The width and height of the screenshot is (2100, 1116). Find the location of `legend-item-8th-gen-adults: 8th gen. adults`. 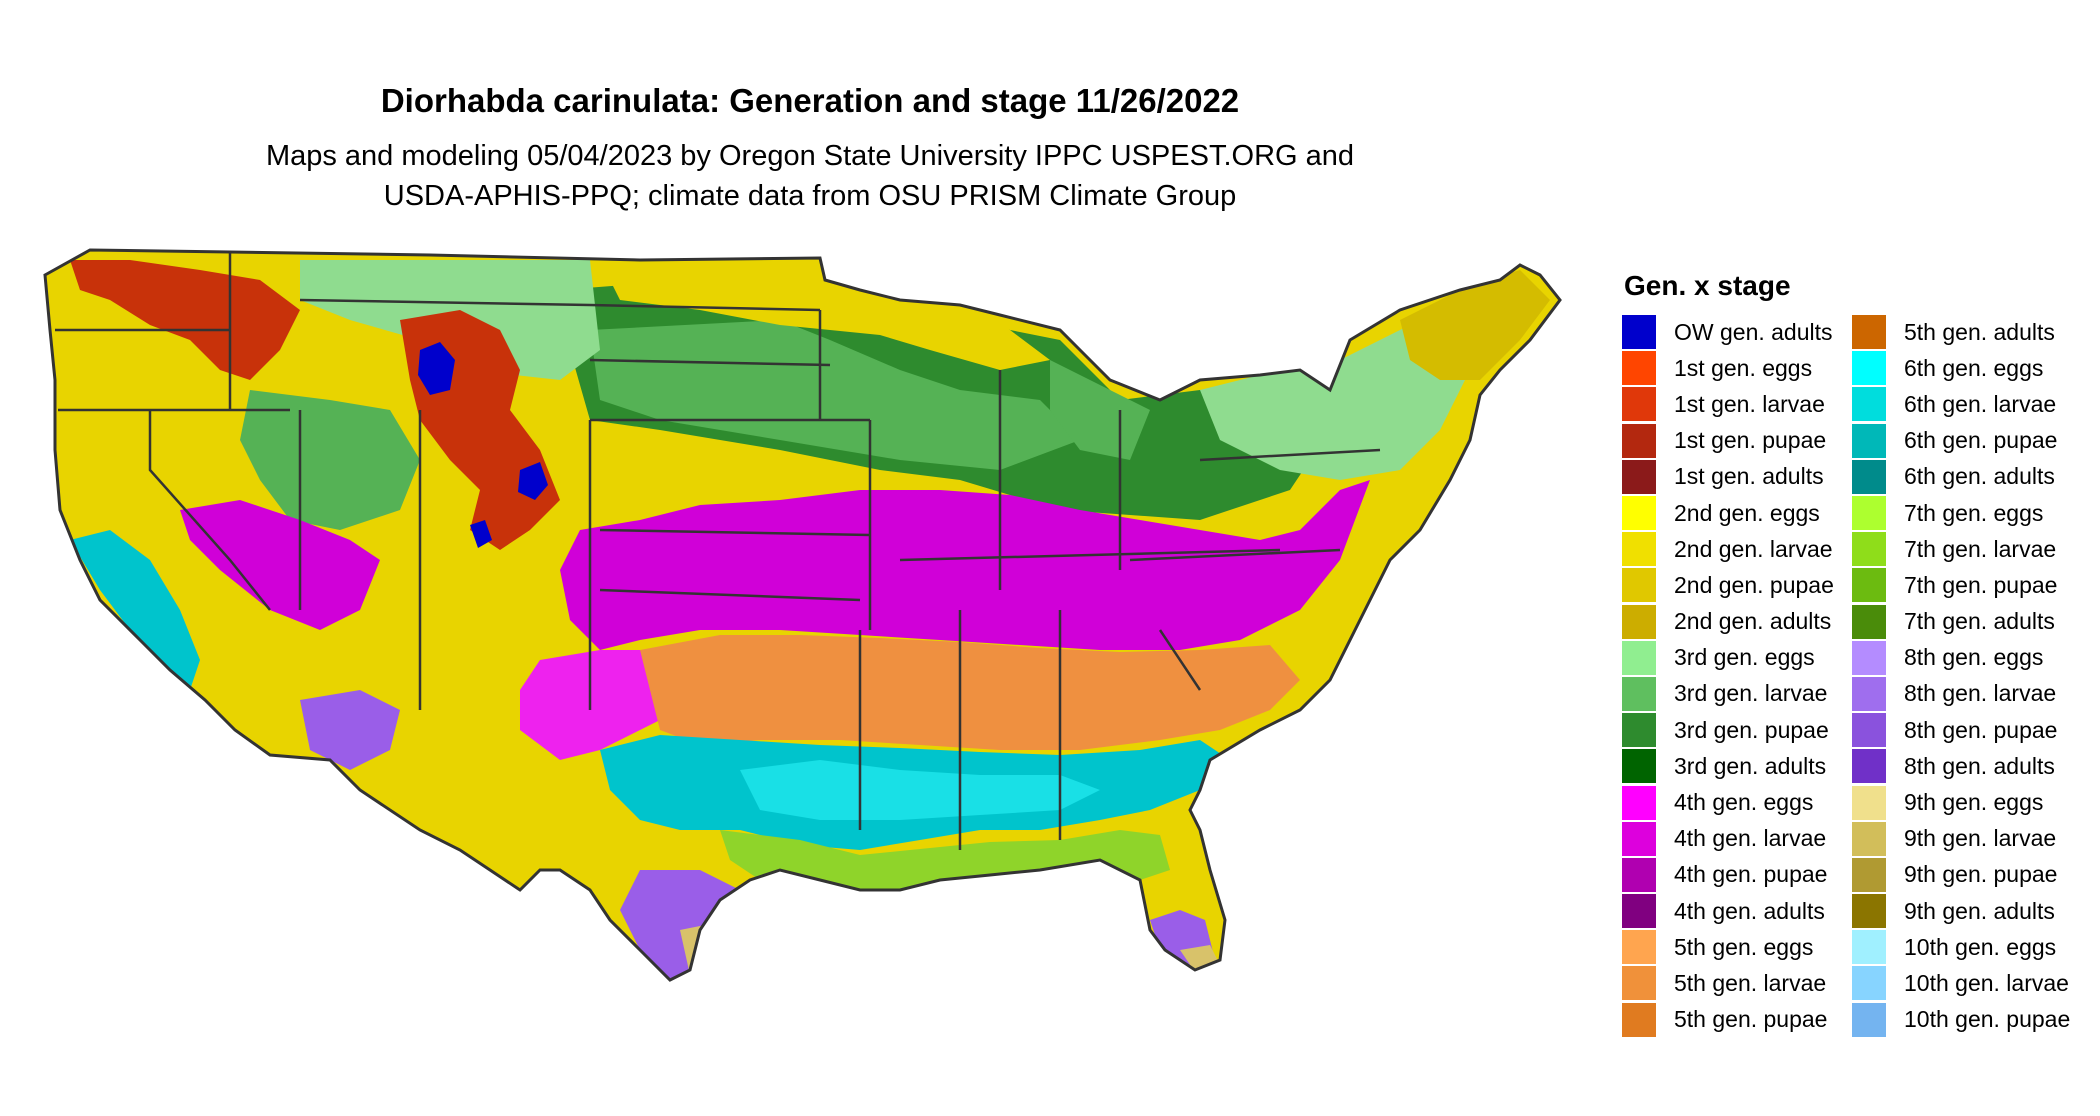

legend-item-8th-gen-adults: 8th gen. adults is located at coordinates (1976, 766).